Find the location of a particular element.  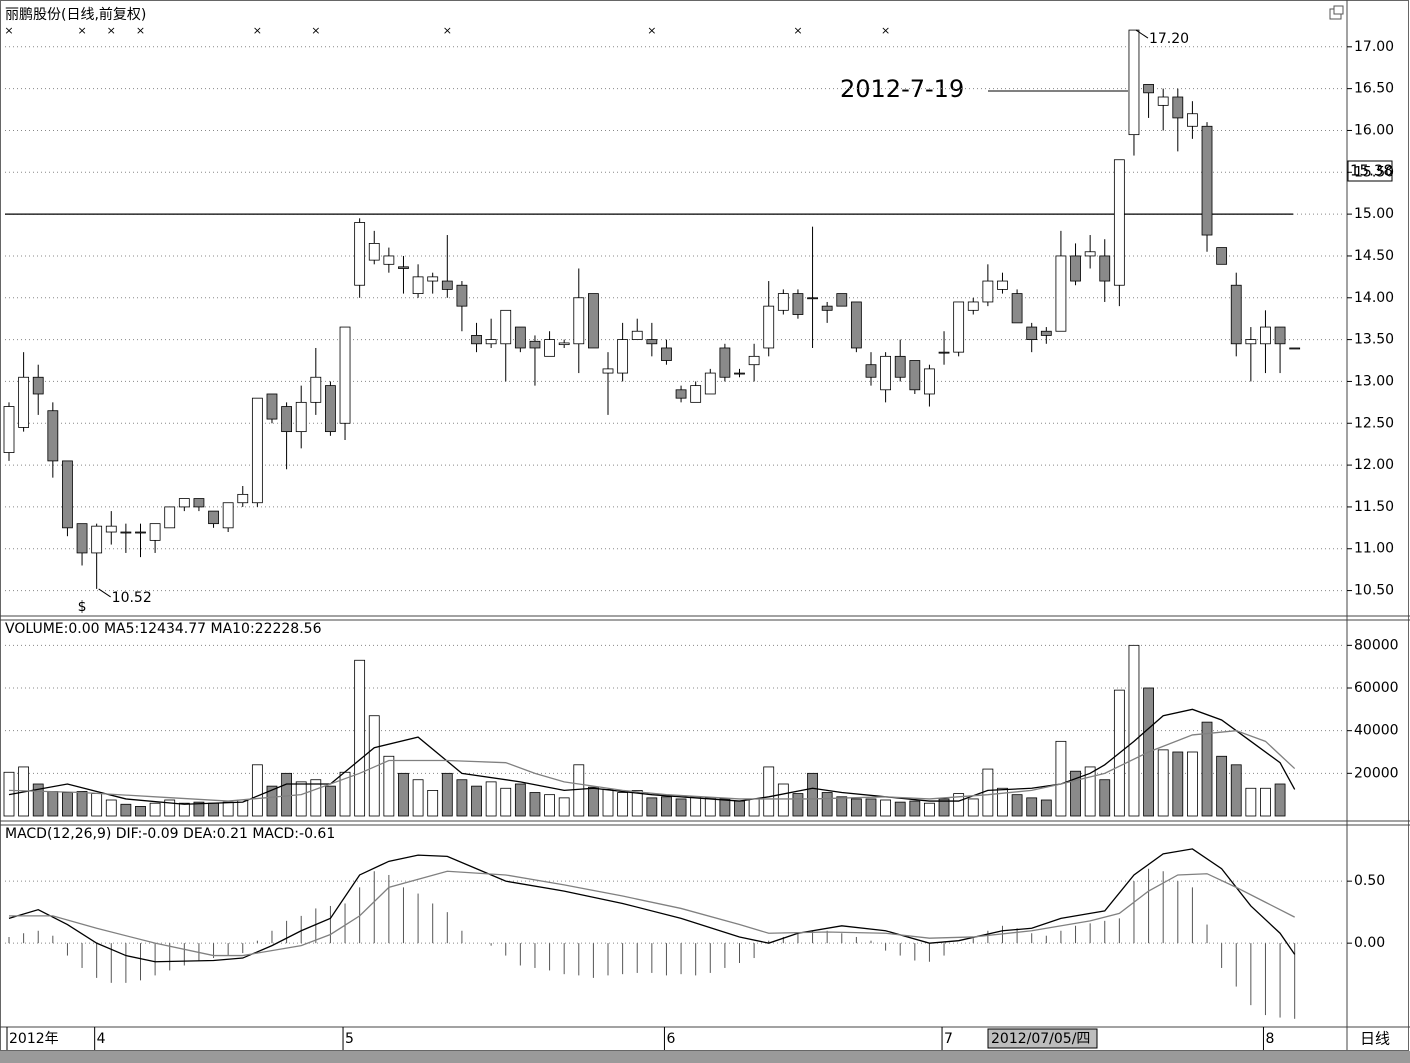

y-tick-label: 20000 is located at coordinates (1376, 773).